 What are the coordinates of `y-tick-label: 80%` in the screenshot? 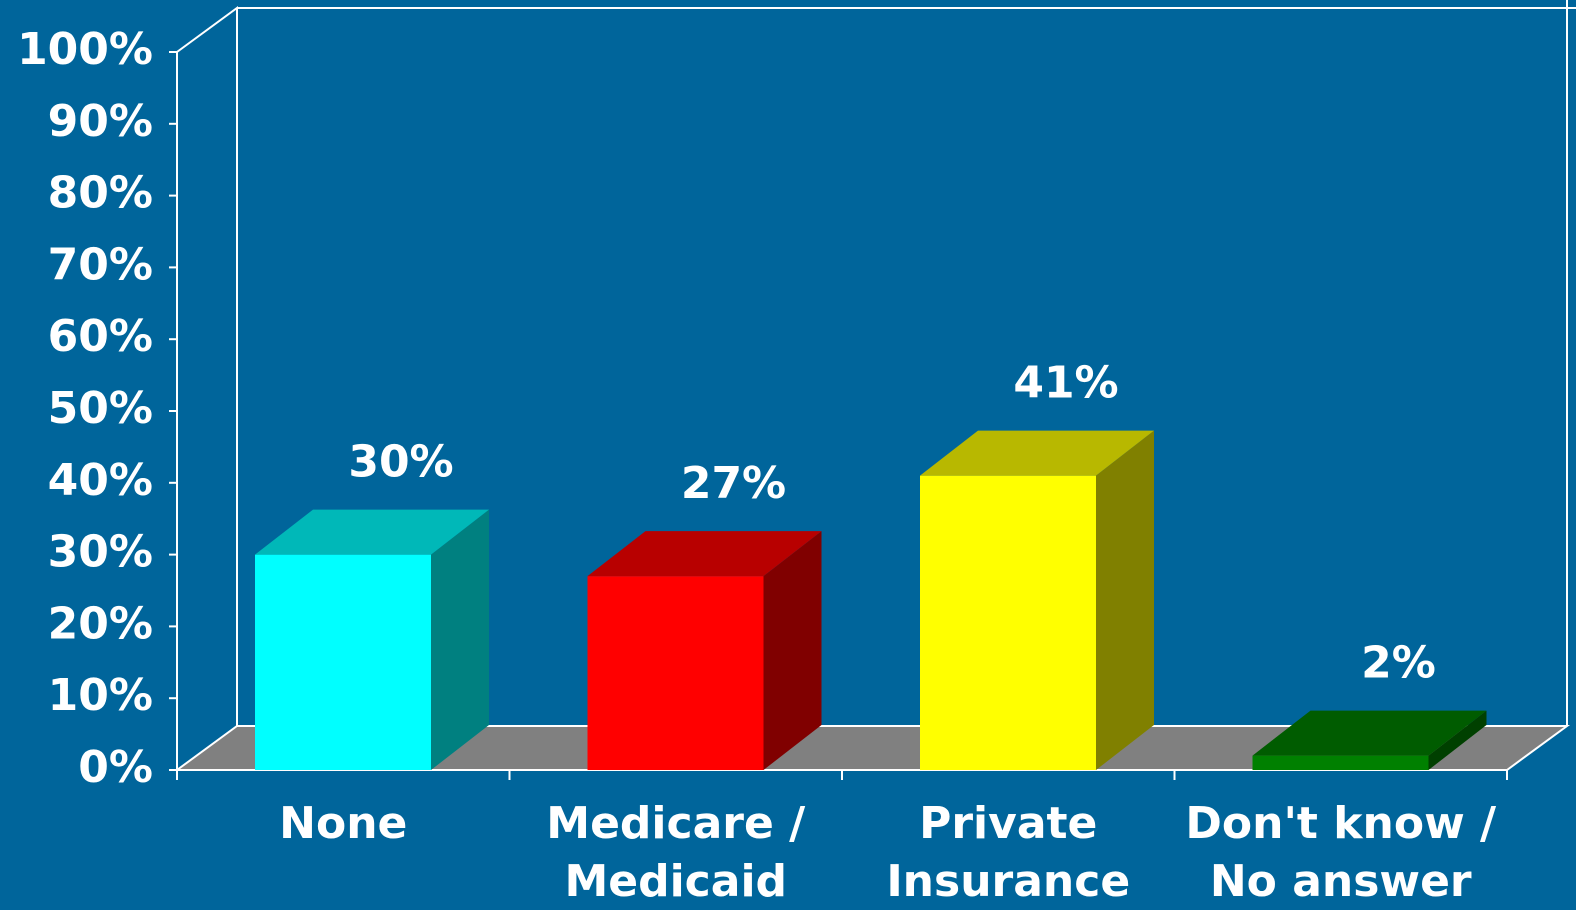 It's located at (100, 193).